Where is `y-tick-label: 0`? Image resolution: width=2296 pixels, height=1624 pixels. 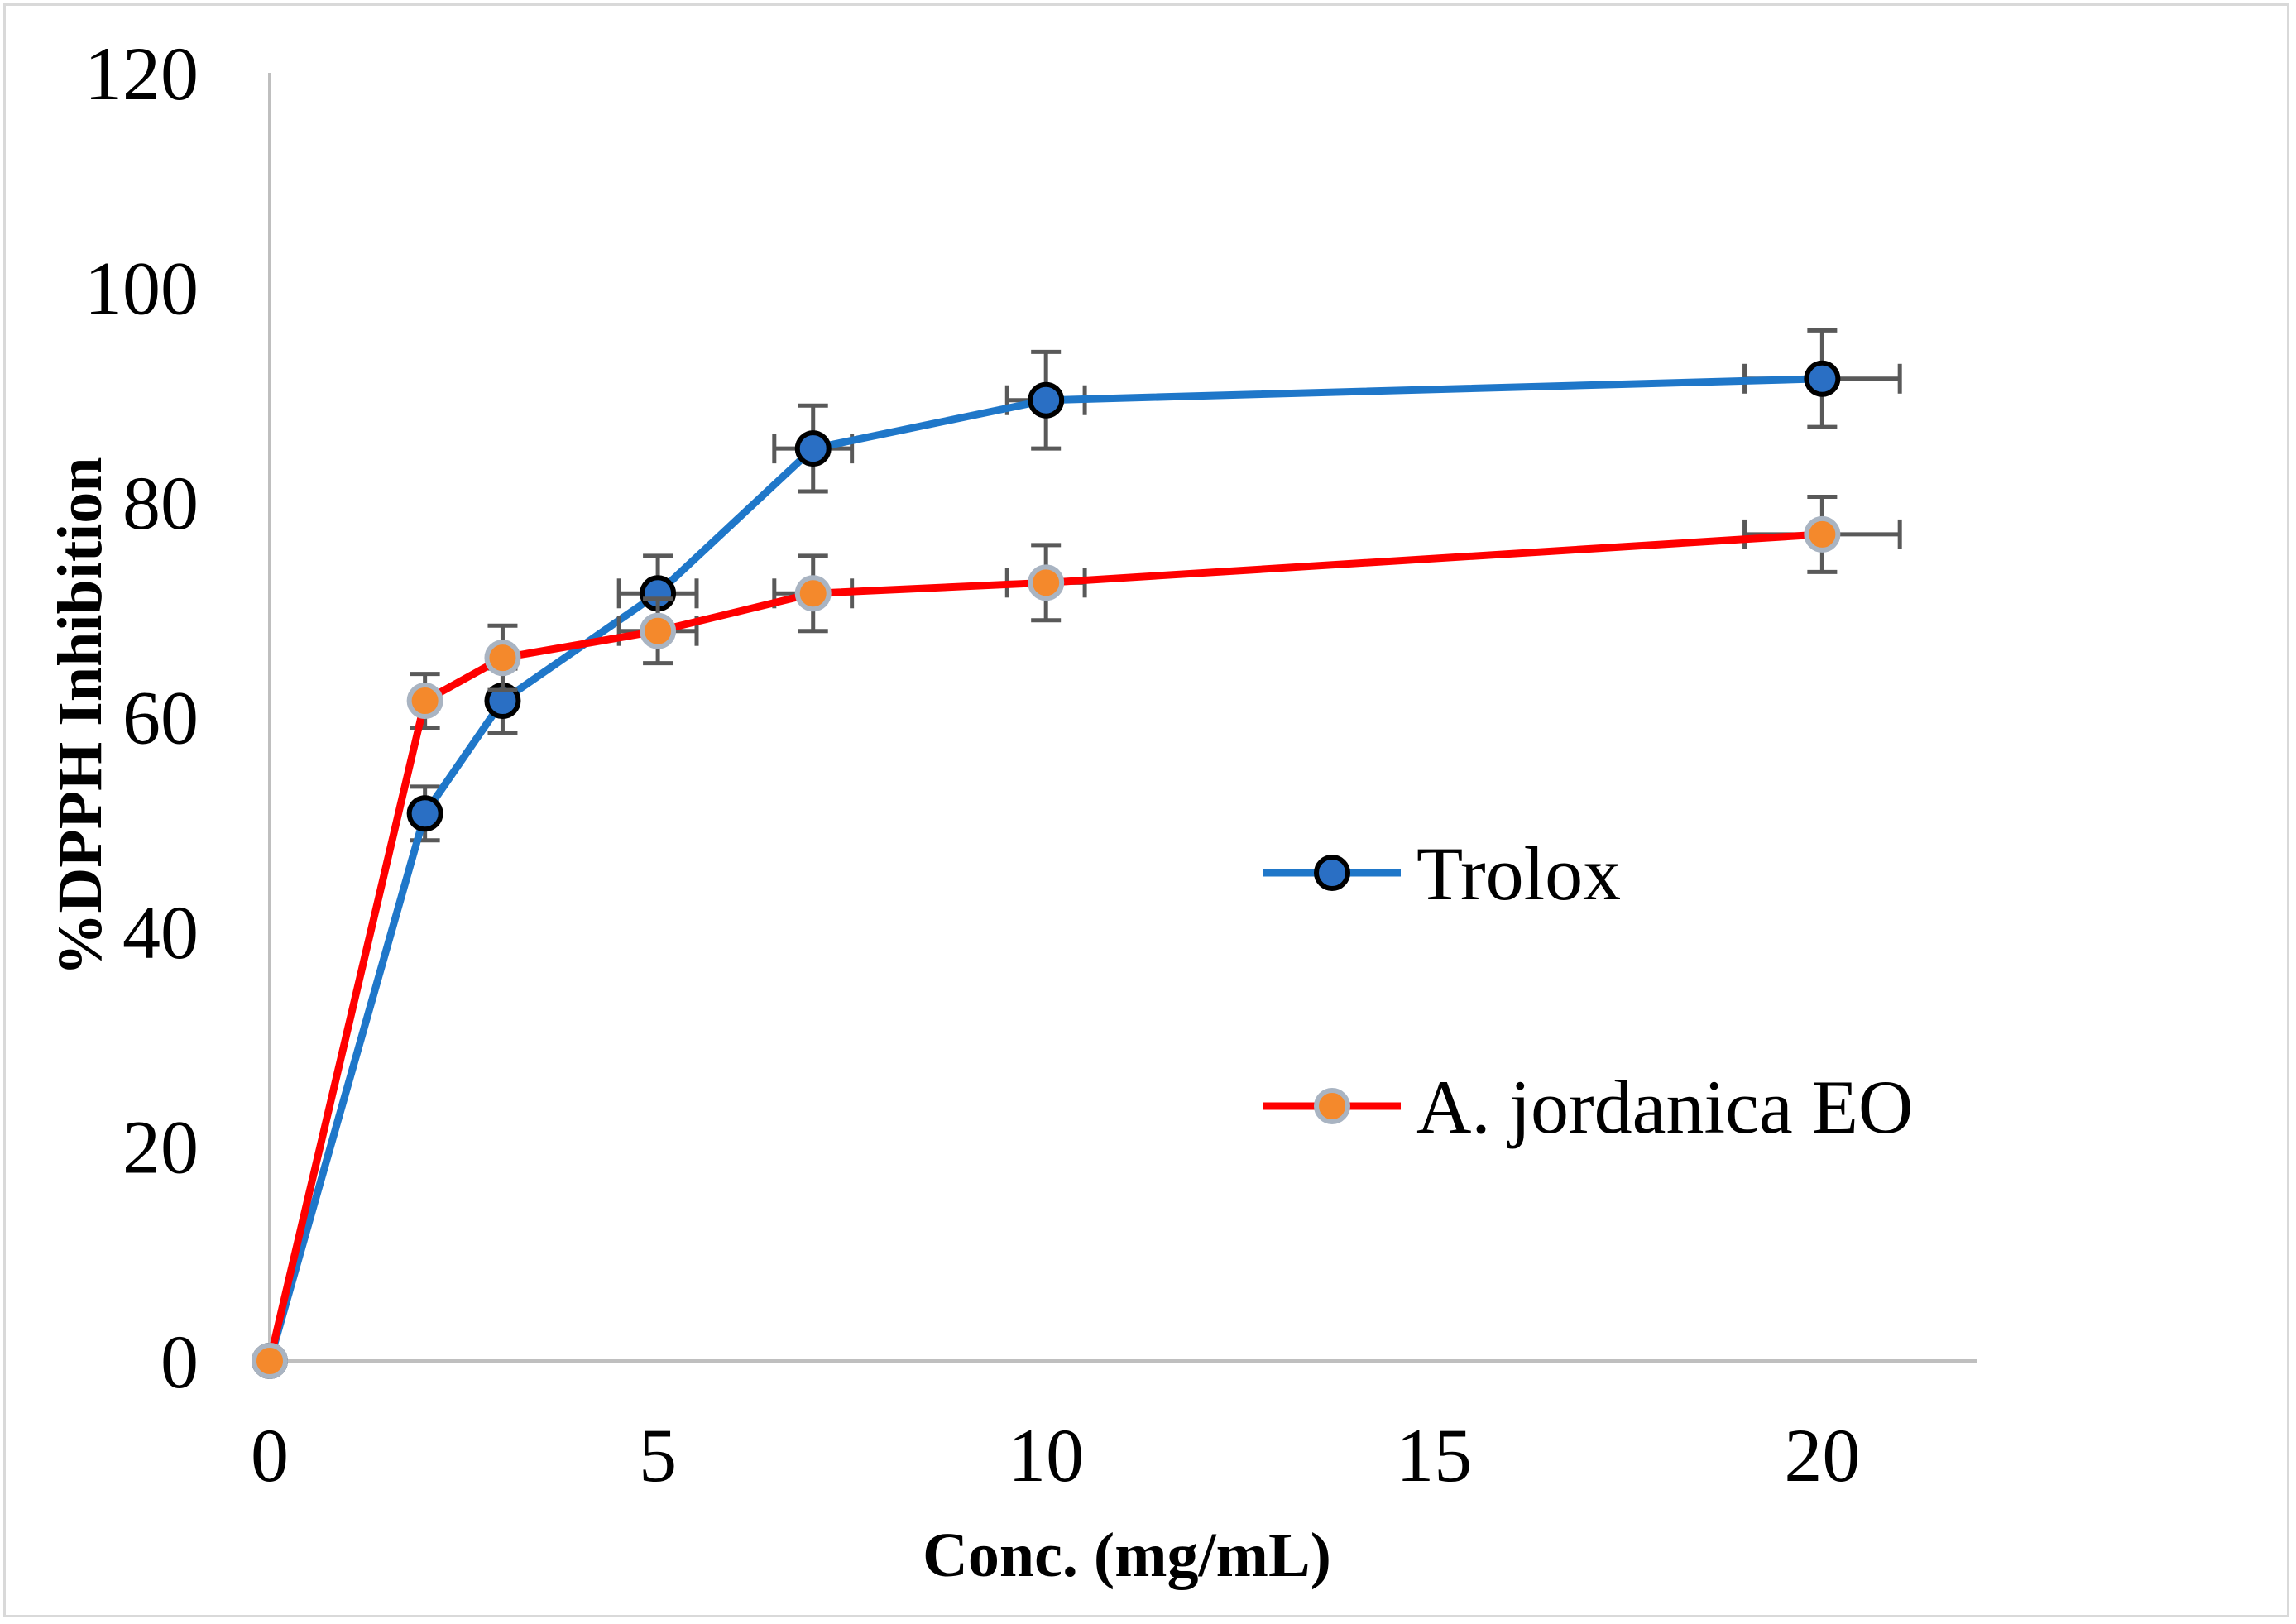 y-tick-label: 0 is located at coordinates (180, 1362).